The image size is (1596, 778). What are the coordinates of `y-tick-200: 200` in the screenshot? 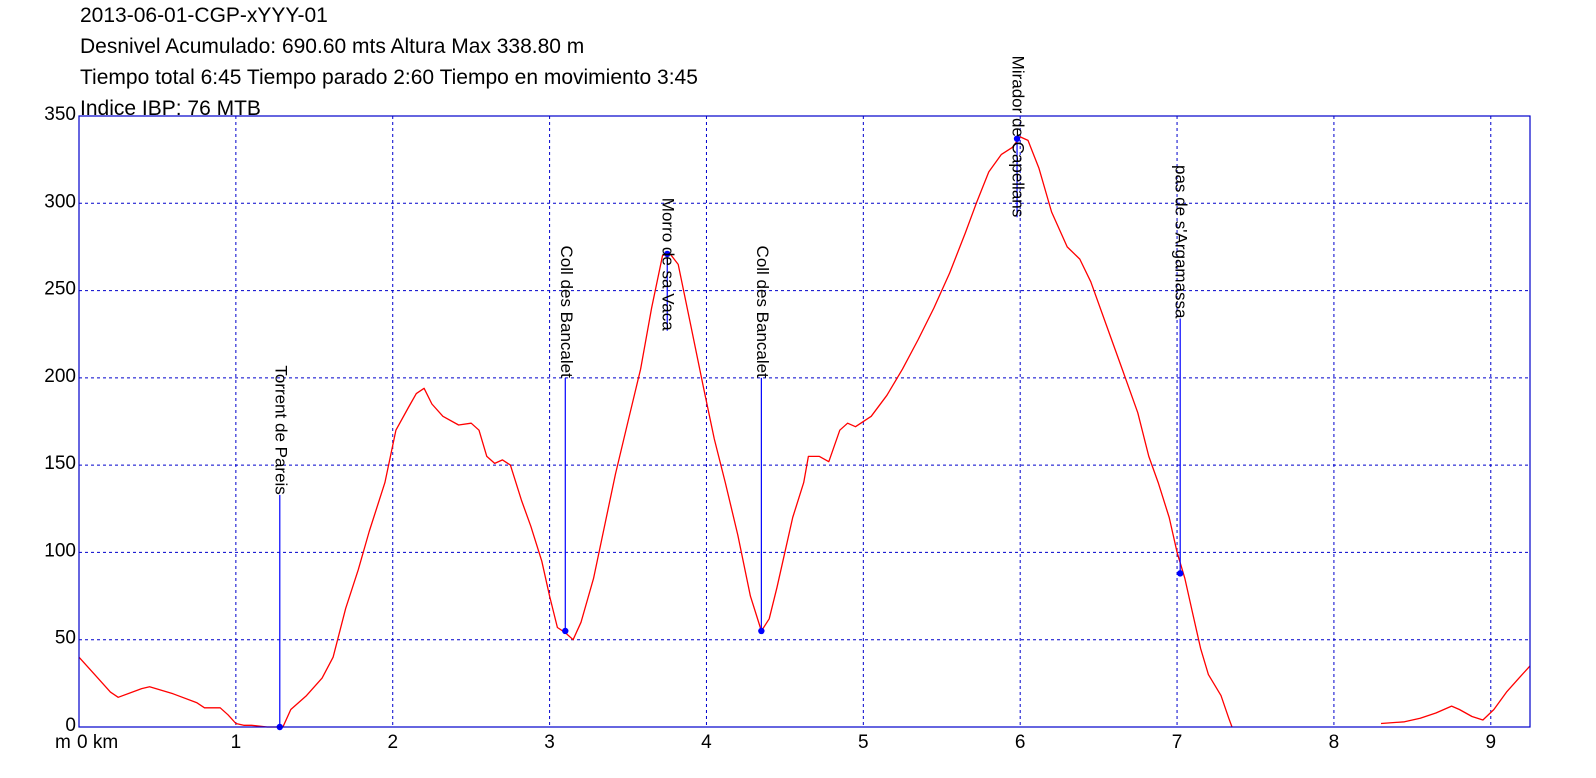 It's located at (60, 376).